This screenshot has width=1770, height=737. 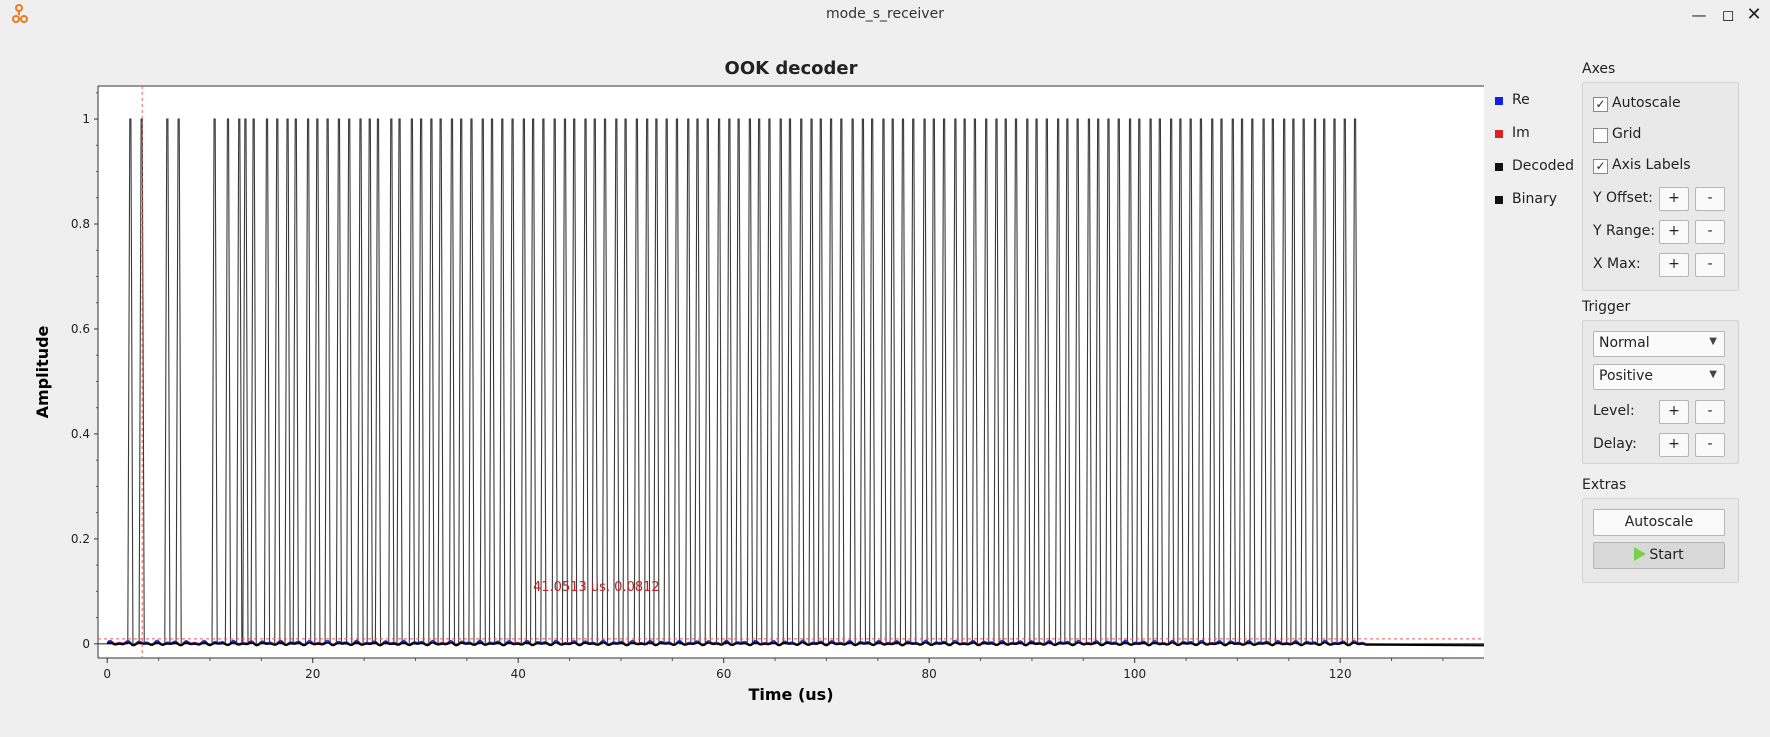 I want to click on window-title: mode_s_receiver, so click(x=885, y=14).